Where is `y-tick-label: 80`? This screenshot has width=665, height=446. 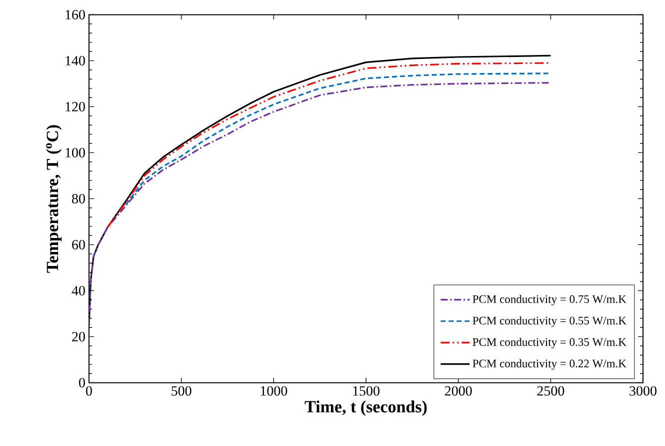 y-tick-label: 80 is located at coordinates (78, 199).